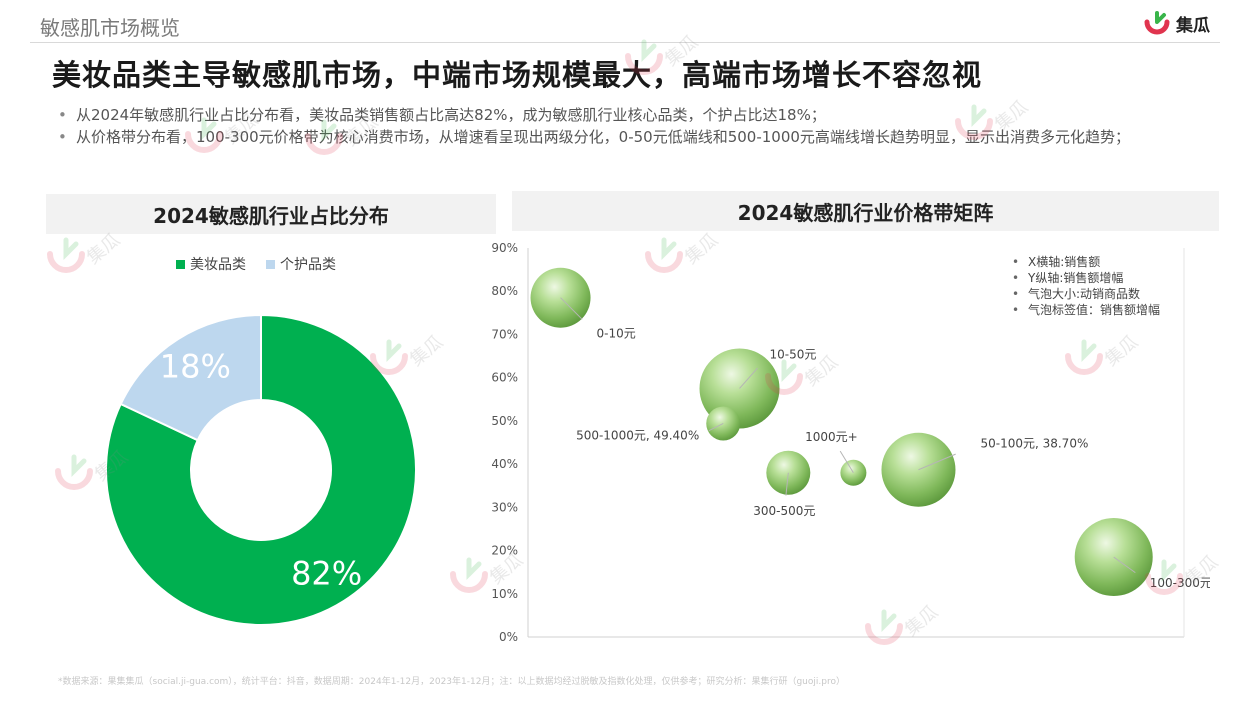 Image resolution: width=1250 pixels, height=703 pixels. What do you see at coordinates (1034, 444) in the screenshot?
I see `bubble-label: 50-100元, 38.70%` at bounding box center [1034, 444].